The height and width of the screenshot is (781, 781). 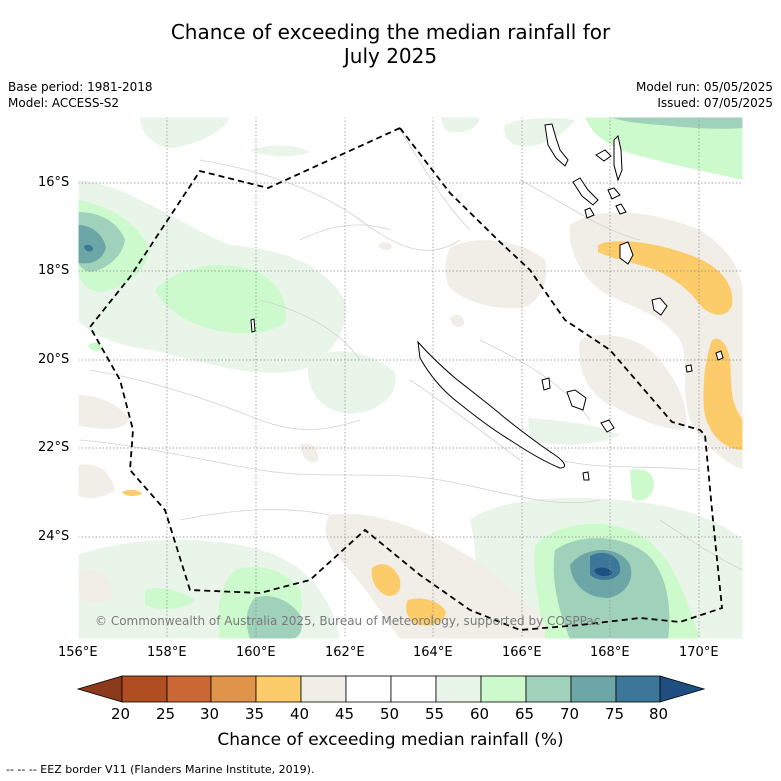 What do you see at coordinates (121, 714) in the screenshot?
I see `colorbar-tick-20: 20` at bounding box center [121, 714].